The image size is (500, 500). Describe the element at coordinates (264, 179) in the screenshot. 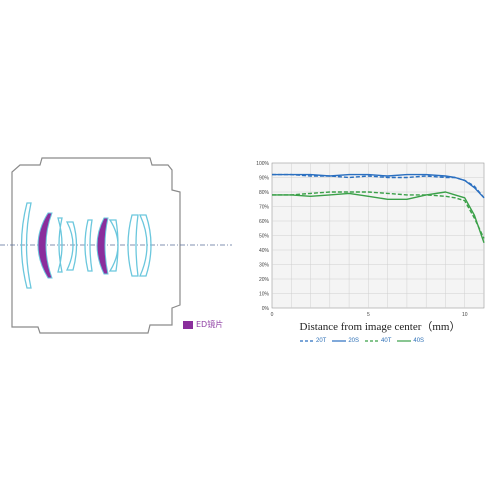

I see `y-tick-label: 90%` at that location.